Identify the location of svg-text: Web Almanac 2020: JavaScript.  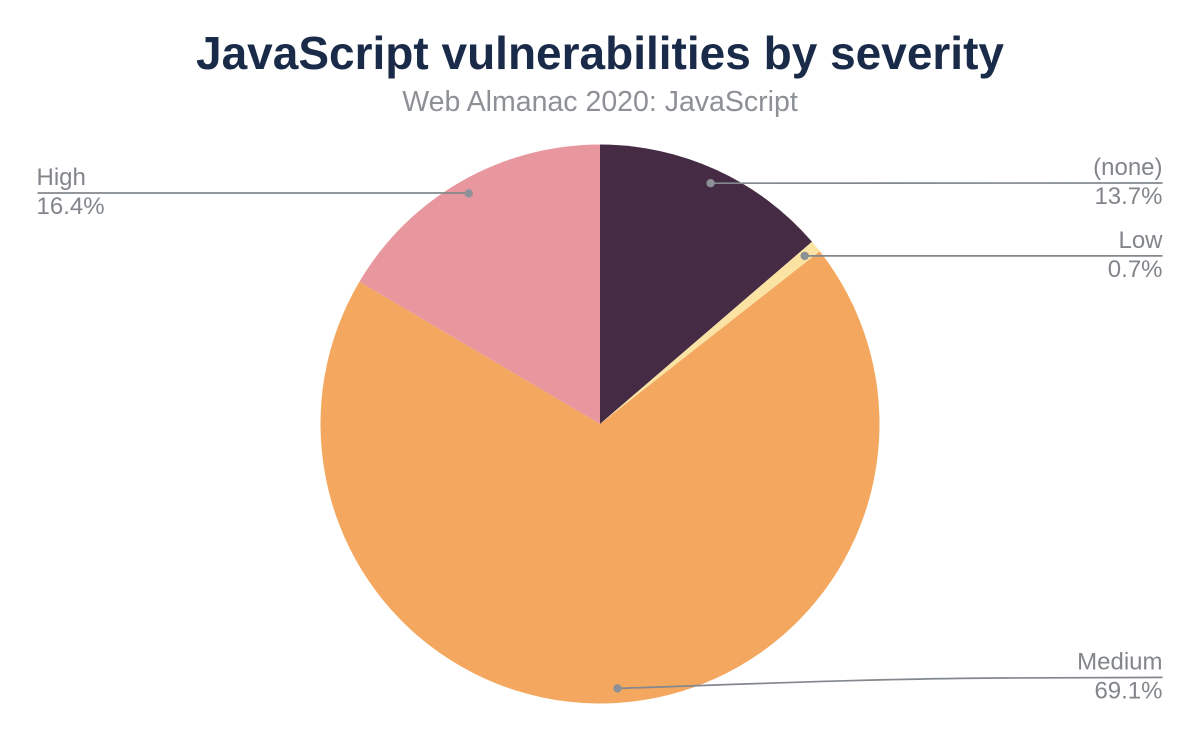
(600, 102).